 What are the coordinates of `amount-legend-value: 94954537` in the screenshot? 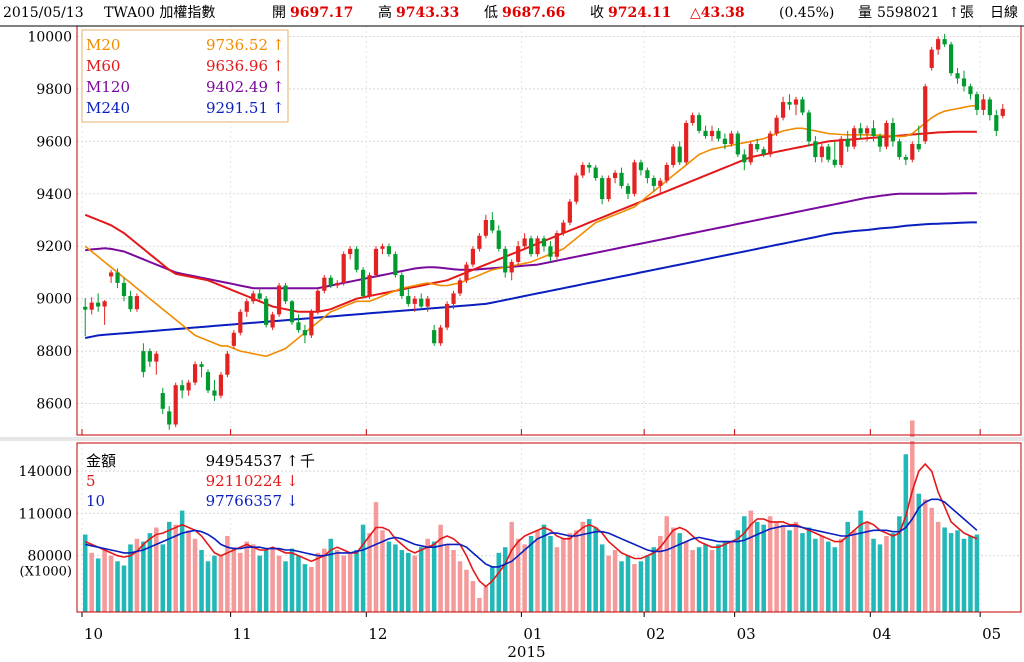 It's located at (244, 461).